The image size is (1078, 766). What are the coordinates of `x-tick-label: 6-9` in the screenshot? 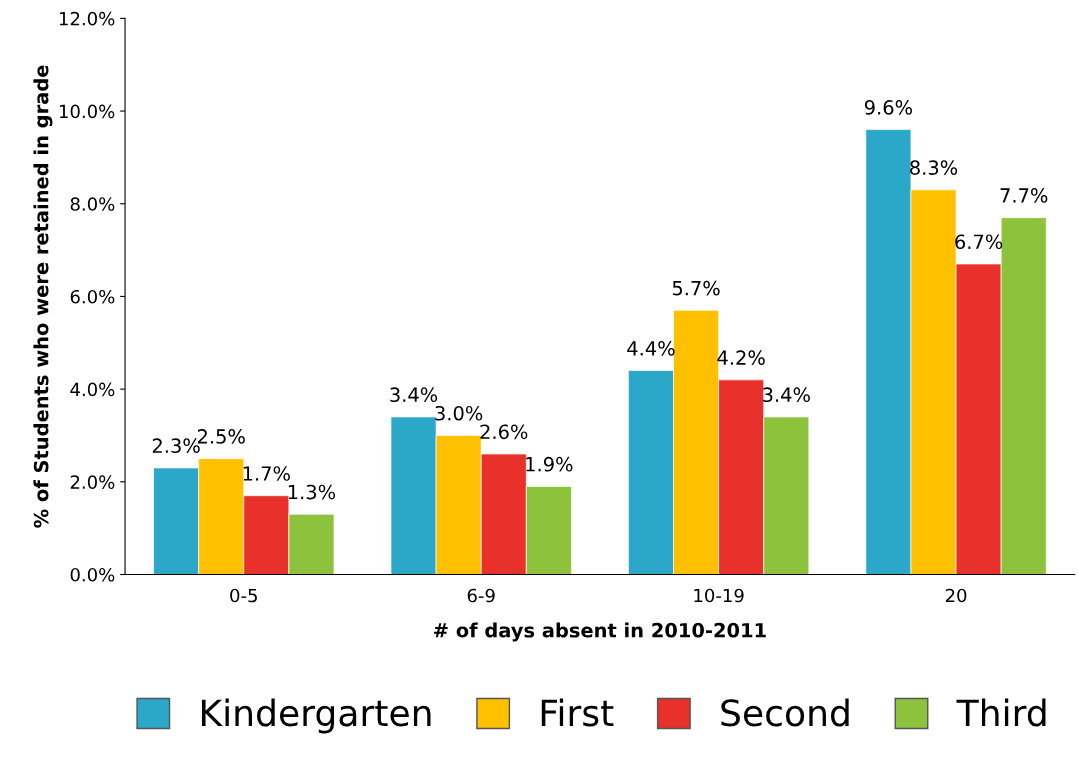 It's located at (481, 595).